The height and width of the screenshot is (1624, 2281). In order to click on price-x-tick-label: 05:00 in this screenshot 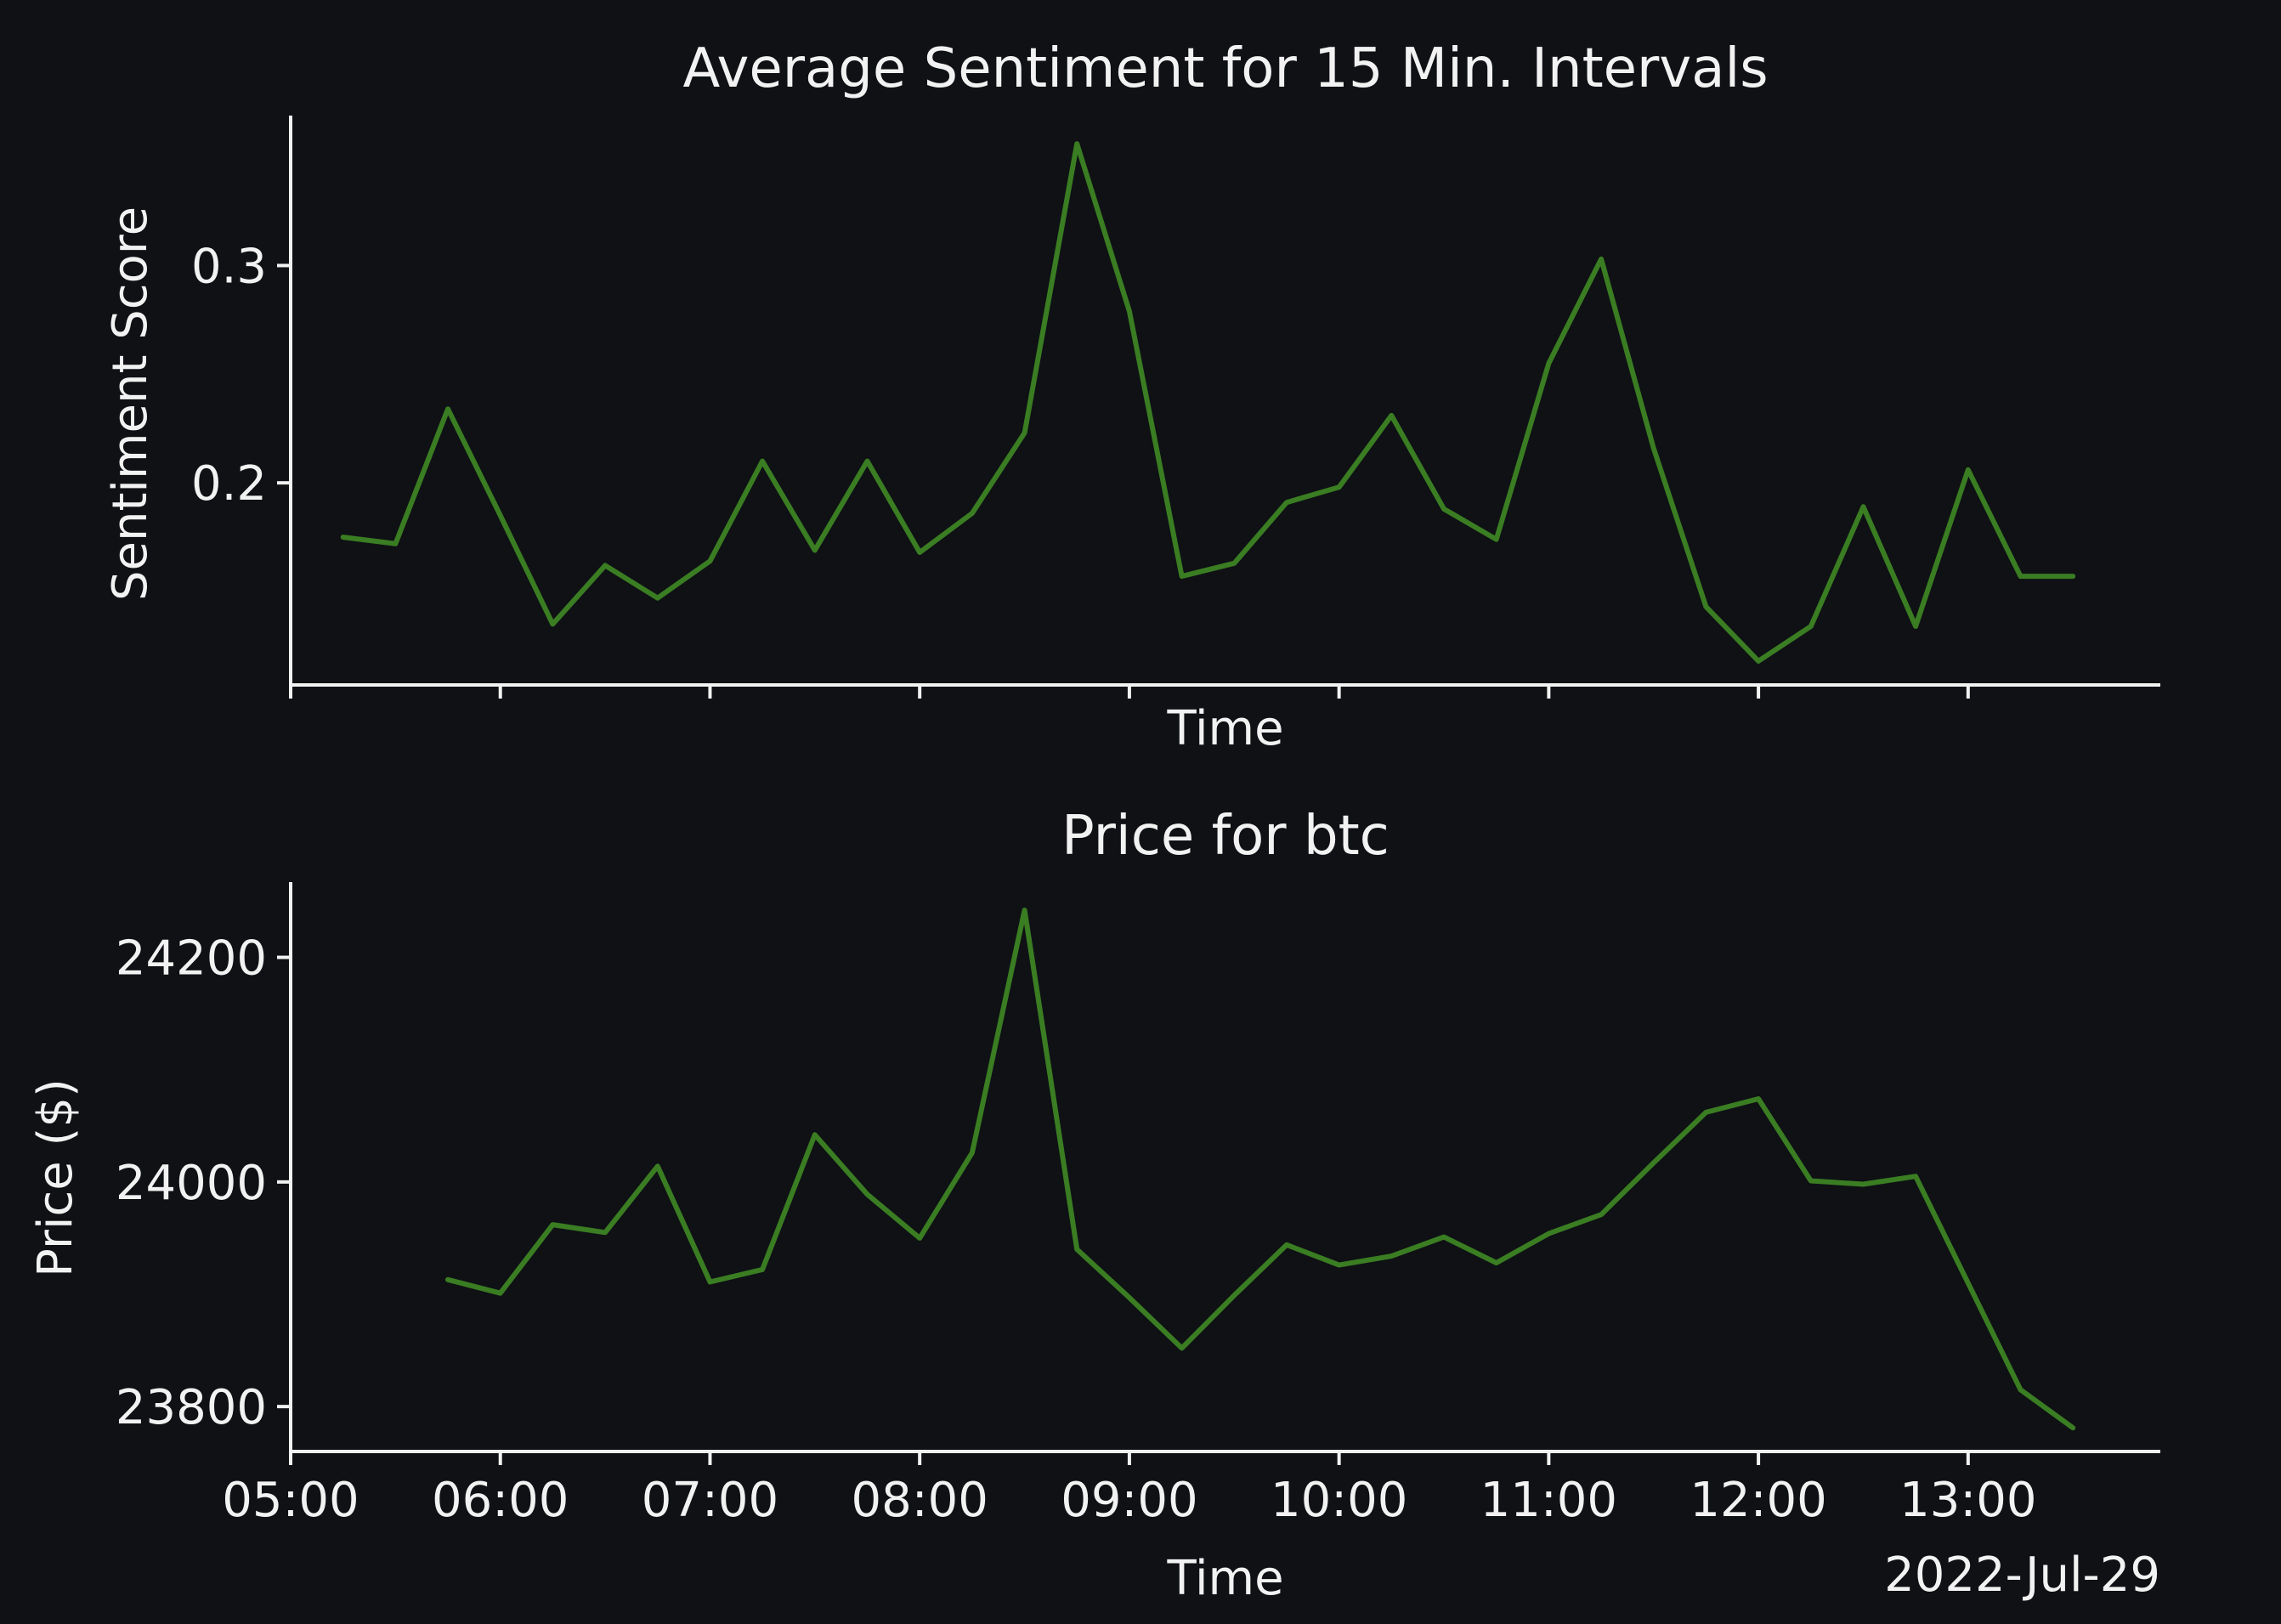, I will do `click(290, 1500)`.